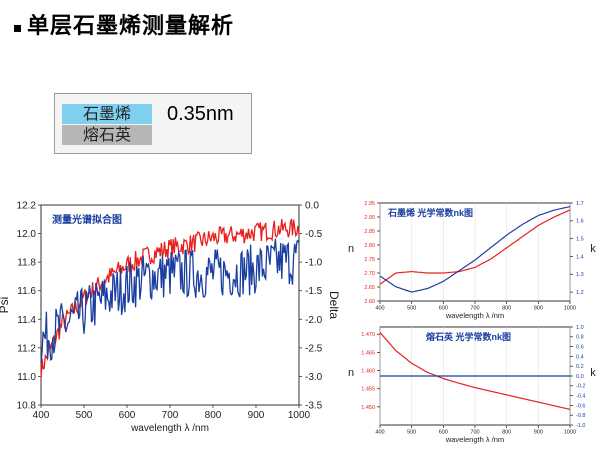 This screenshot has width=600, height=450. Describe the element at coordinates (580, 397) in the screenshot. I see `y-right-tick-label: -0.4` at that location.